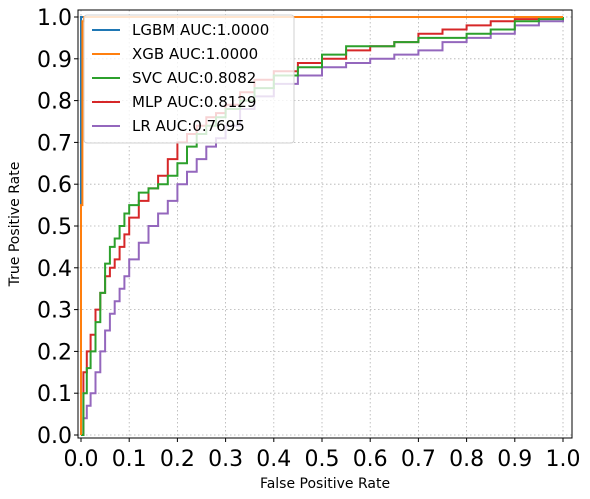  I want to click on x-tick-label: 0.7, so click(418, 459).